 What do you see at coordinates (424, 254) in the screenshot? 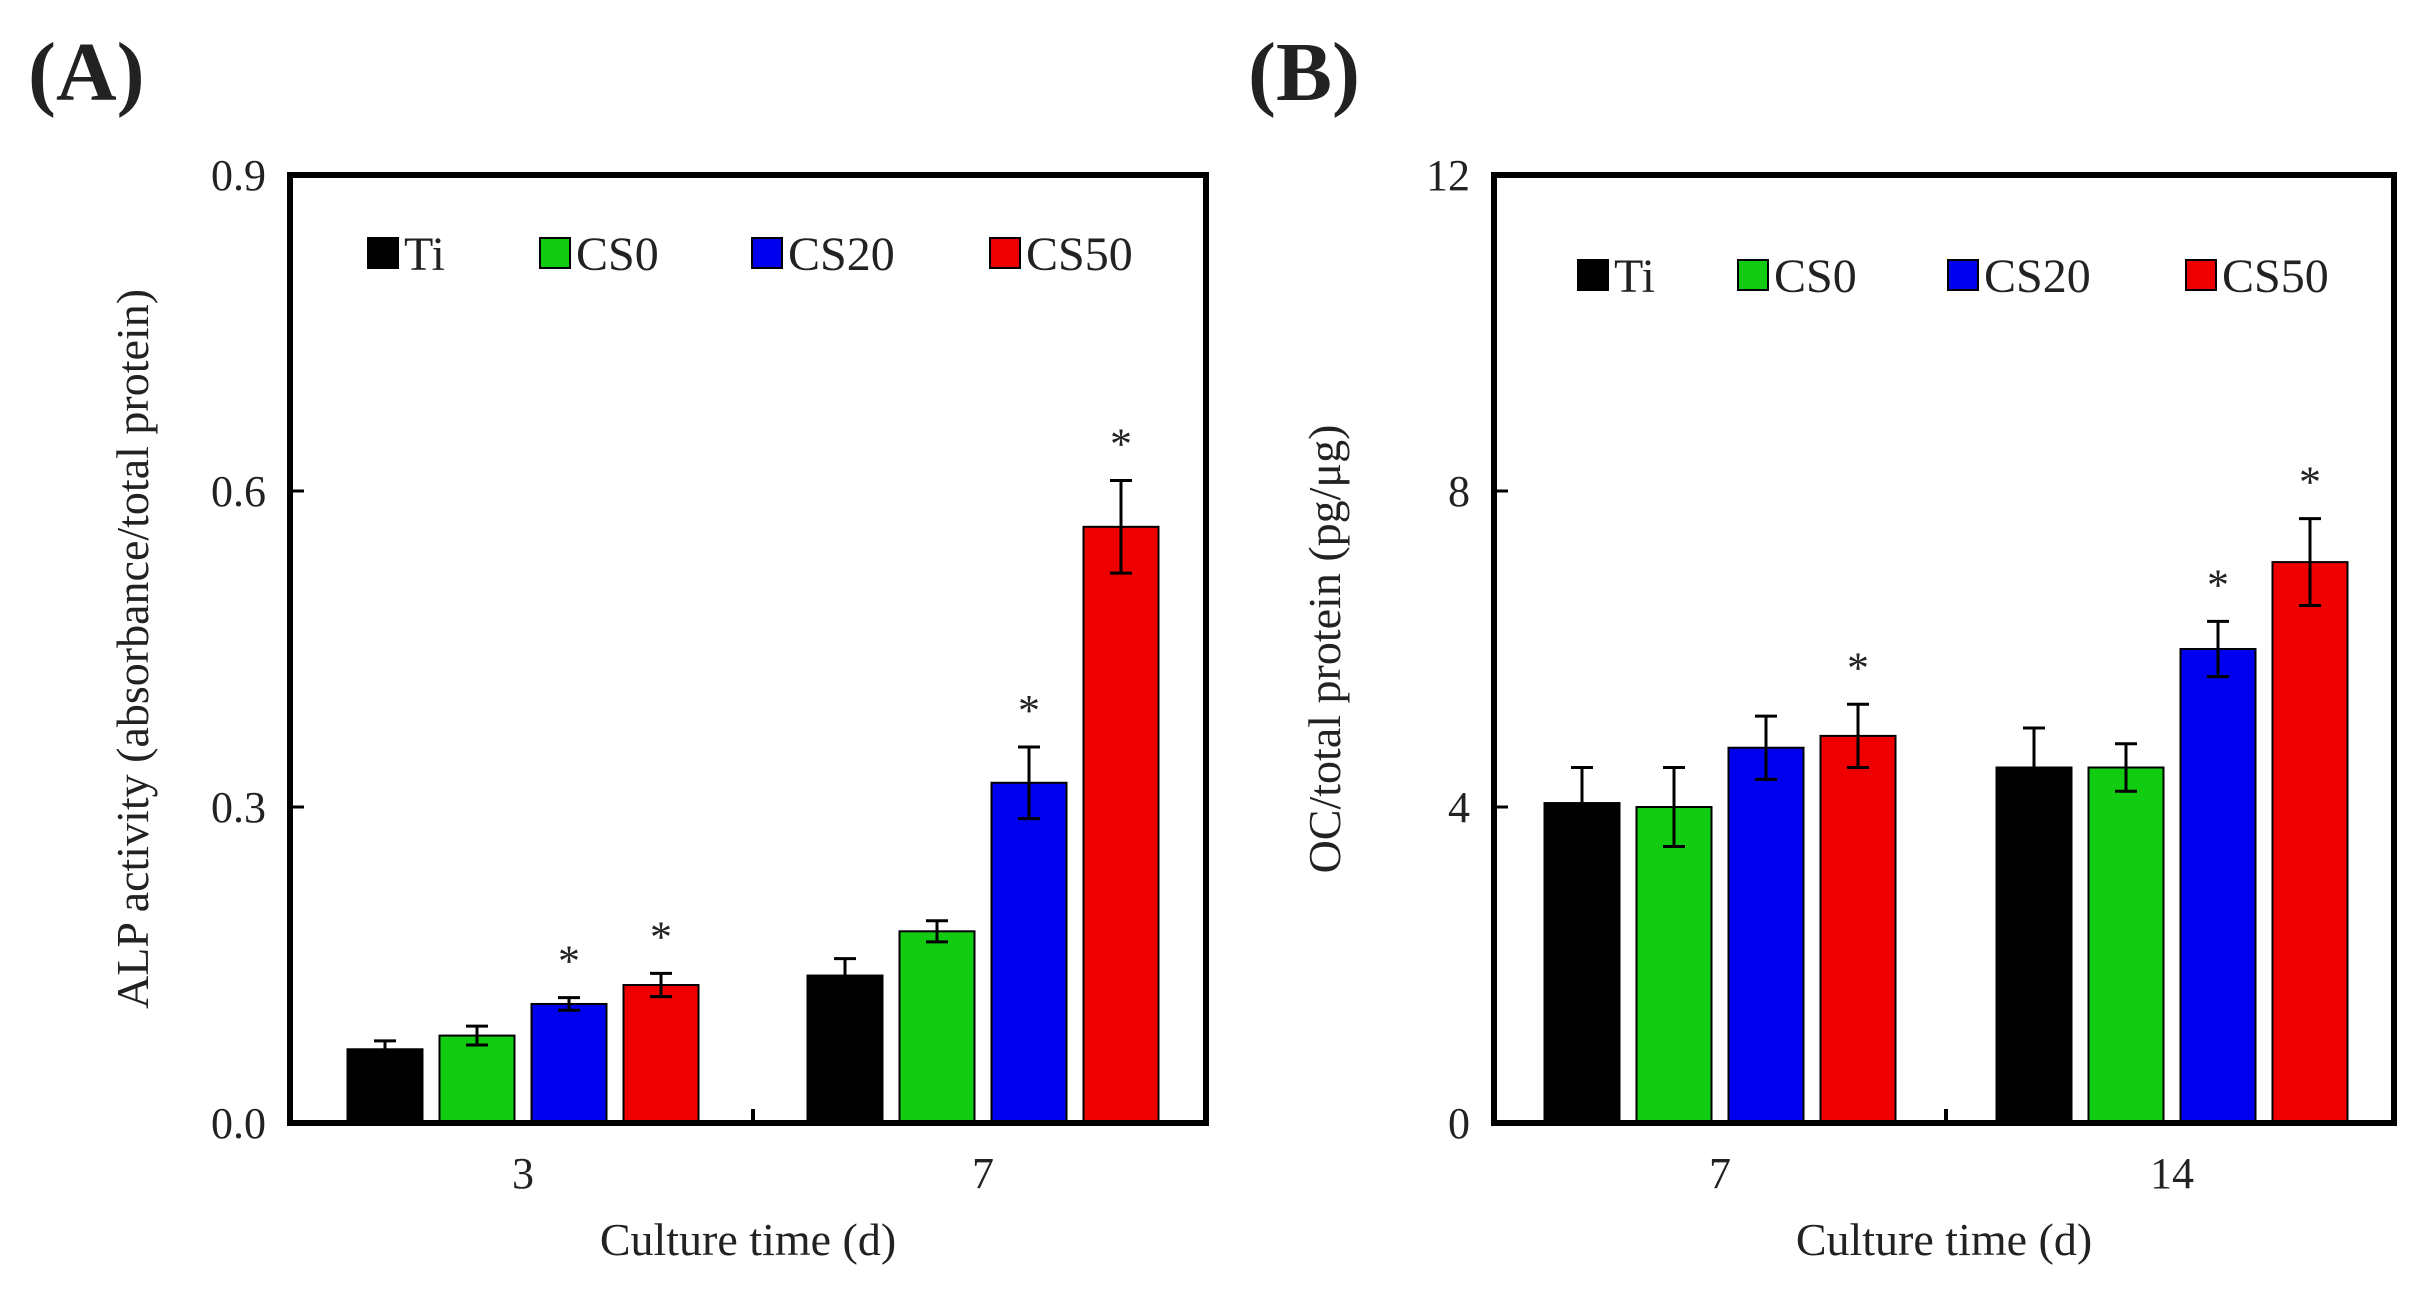
I see `chart0-legend-label: Ti` at bounding box center [424, 254].